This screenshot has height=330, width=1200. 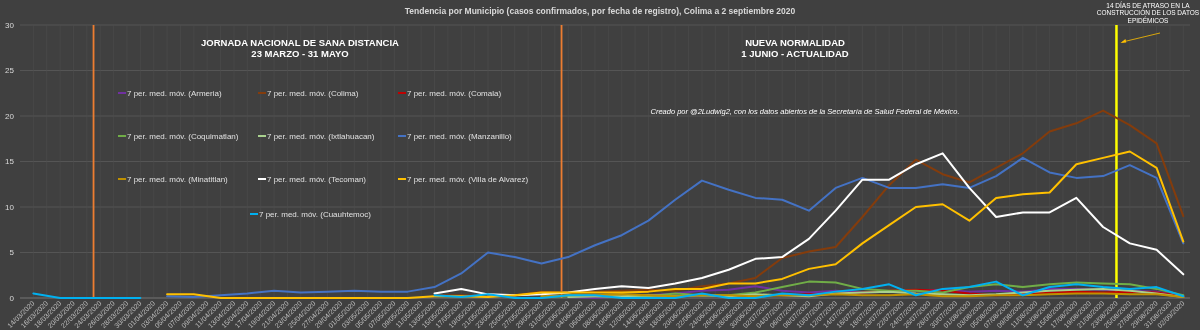 What do you see at coordinates (10, 162) in the screenshot?
I see `y-tick-label: 15` at bounding box center [10, 162].